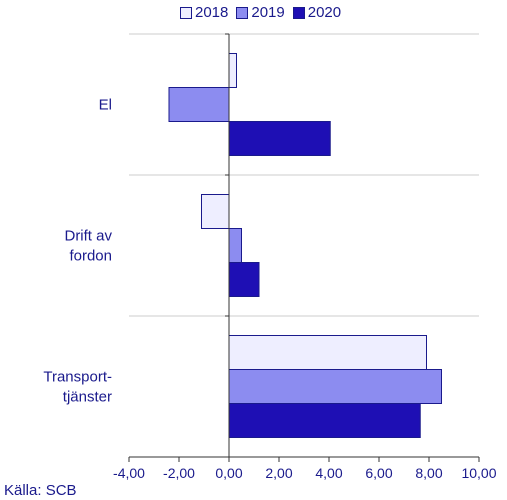 The image size is (507, 500). I want to click on x-tick-label: -2,00, so click(179, 473).